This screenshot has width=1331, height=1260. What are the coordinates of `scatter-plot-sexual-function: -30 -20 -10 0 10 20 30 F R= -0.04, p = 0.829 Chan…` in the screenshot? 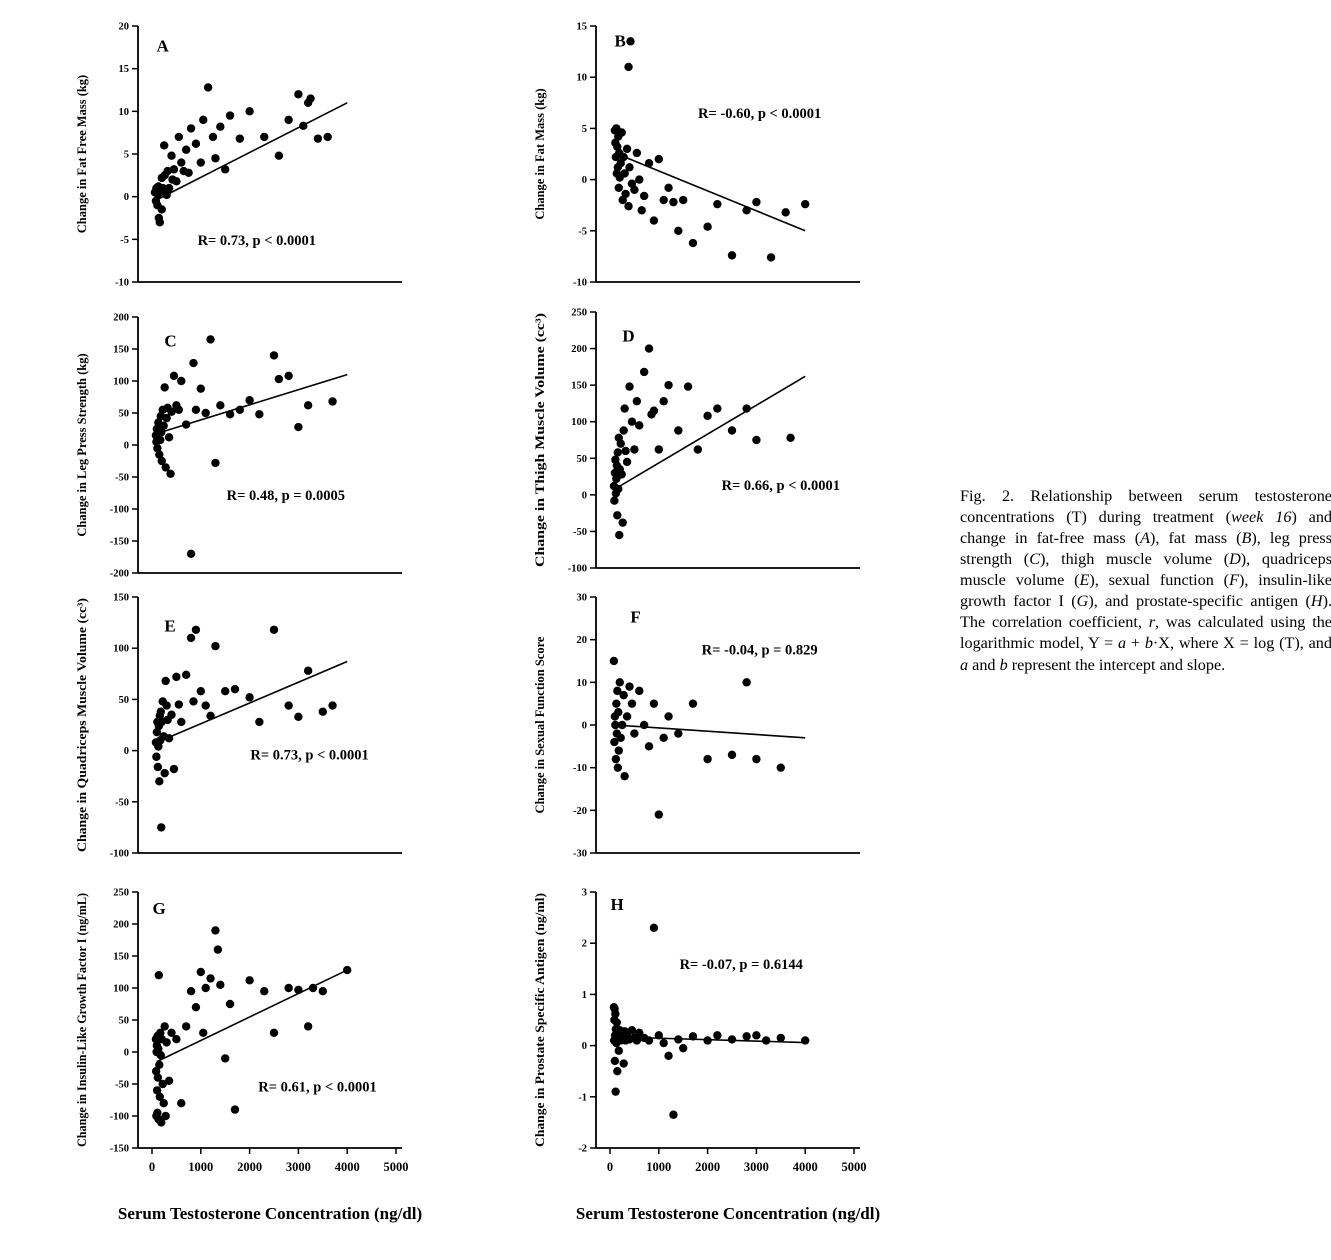 It's located at (696, 726).